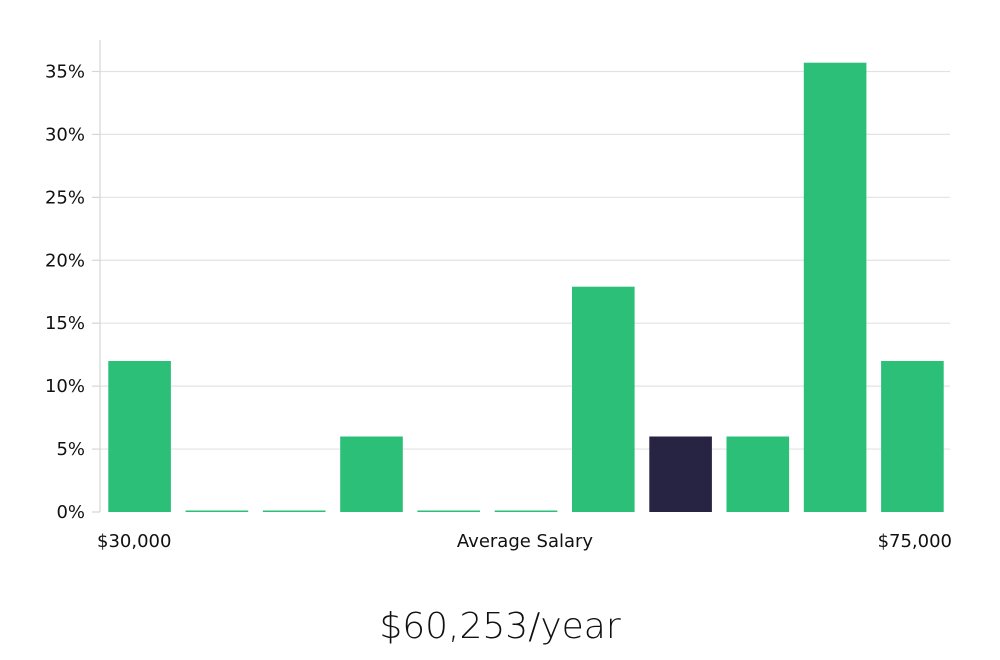 The height and width of the screenshot is (660, 1000). Describe the element at coordinates (65, 386) in the screenshot. I see `y-tick-label: 10%` at that location.